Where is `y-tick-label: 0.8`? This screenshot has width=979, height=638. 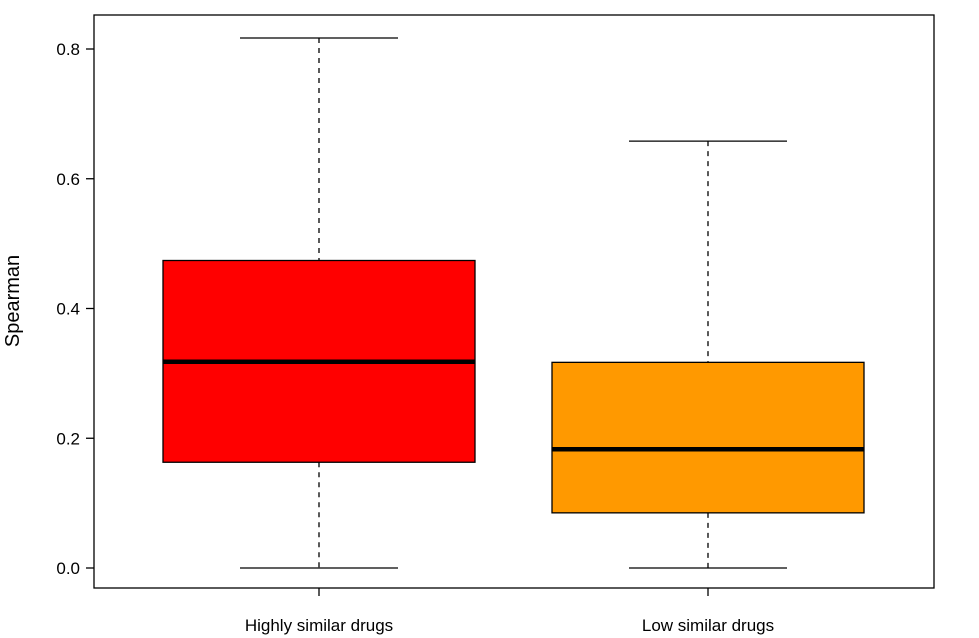
y-tick-label: 0.8 is located at coordinates (68, 49).